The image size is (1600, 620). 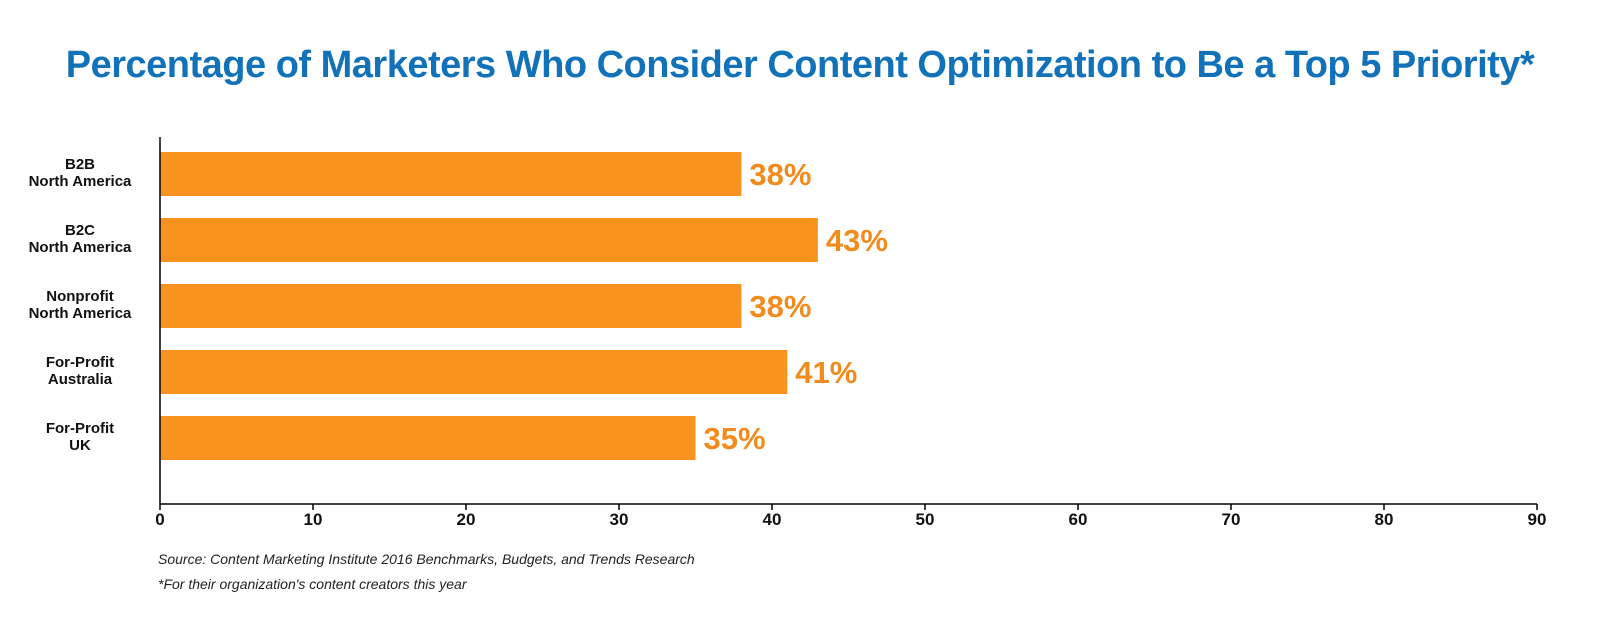 What do you see at coordinates (1231, 519) in the screenshot?
I see `x-tick-label: 70` at bounding box center [1231, 519].